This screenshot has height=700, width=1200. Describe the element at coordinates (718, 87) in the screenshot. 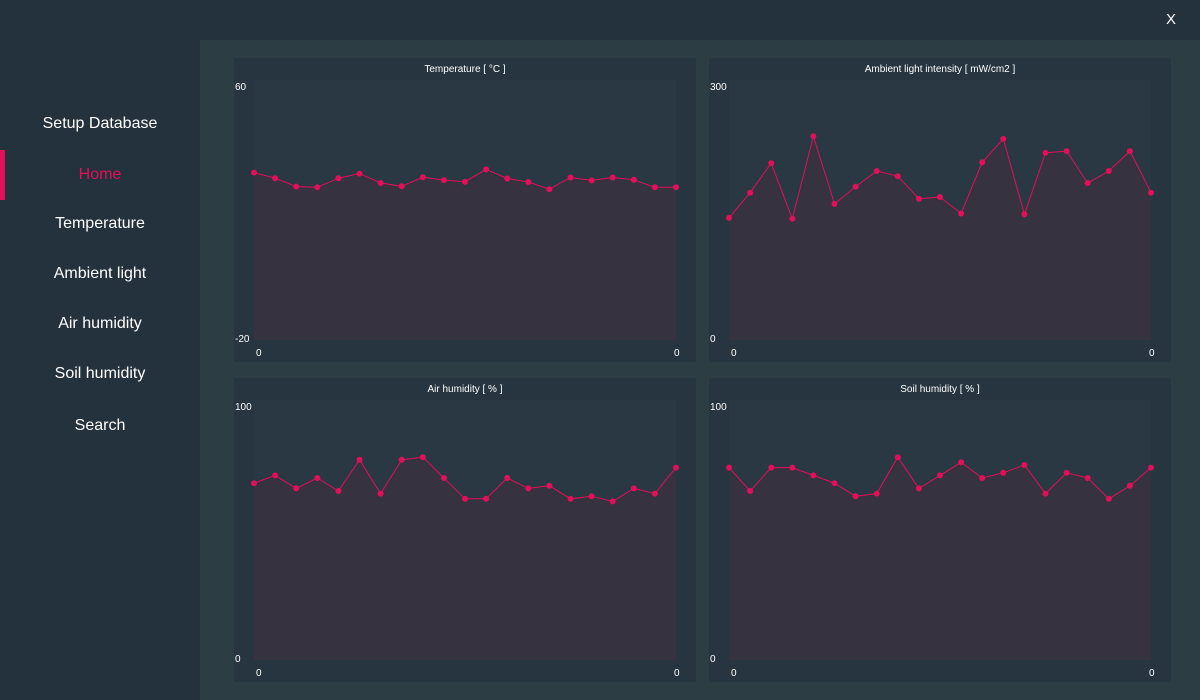

I see `y-tick-max: 300` at that location.